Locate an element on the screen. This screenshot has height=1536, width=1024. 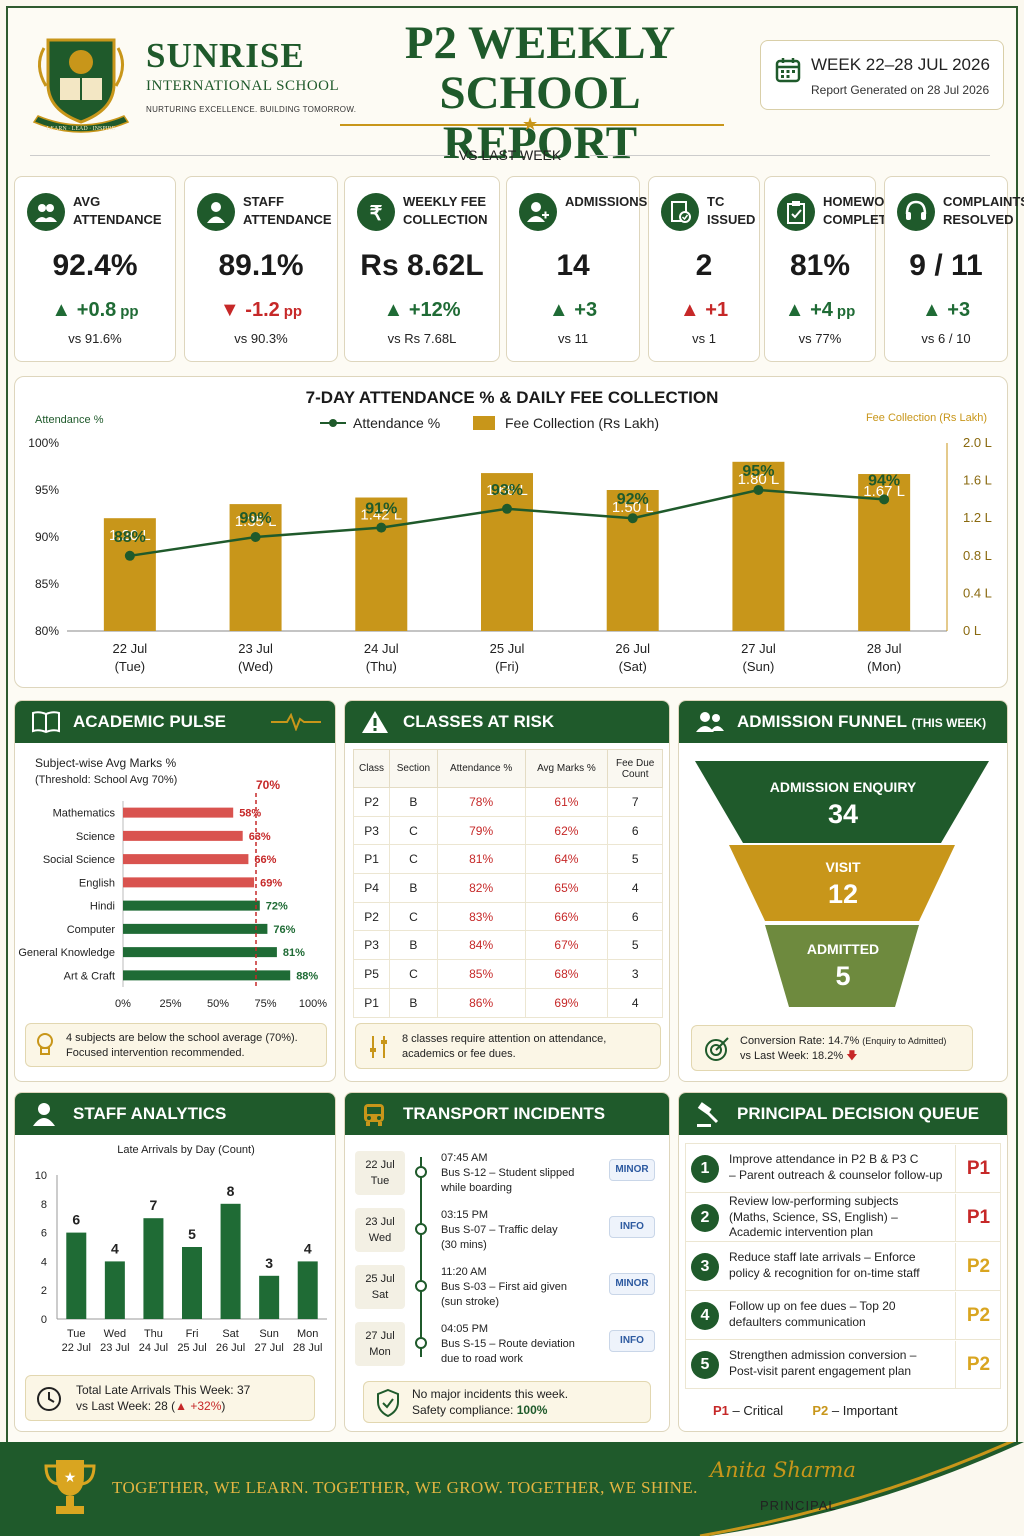
incident-severity-badge: MINOR is located at coordinates (632, 1284).